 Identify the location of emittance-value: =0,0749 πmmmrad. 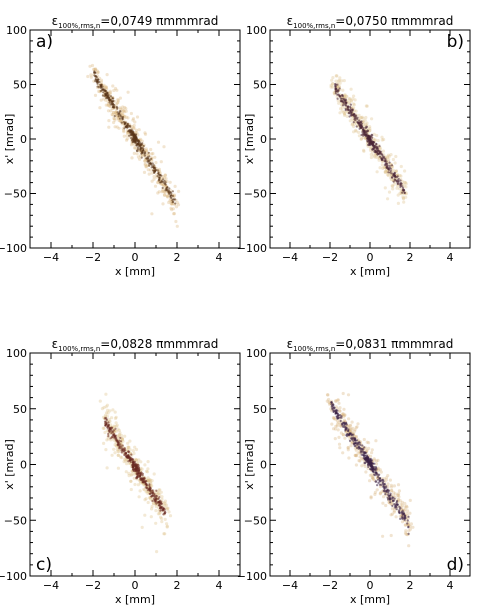
(159, 21).